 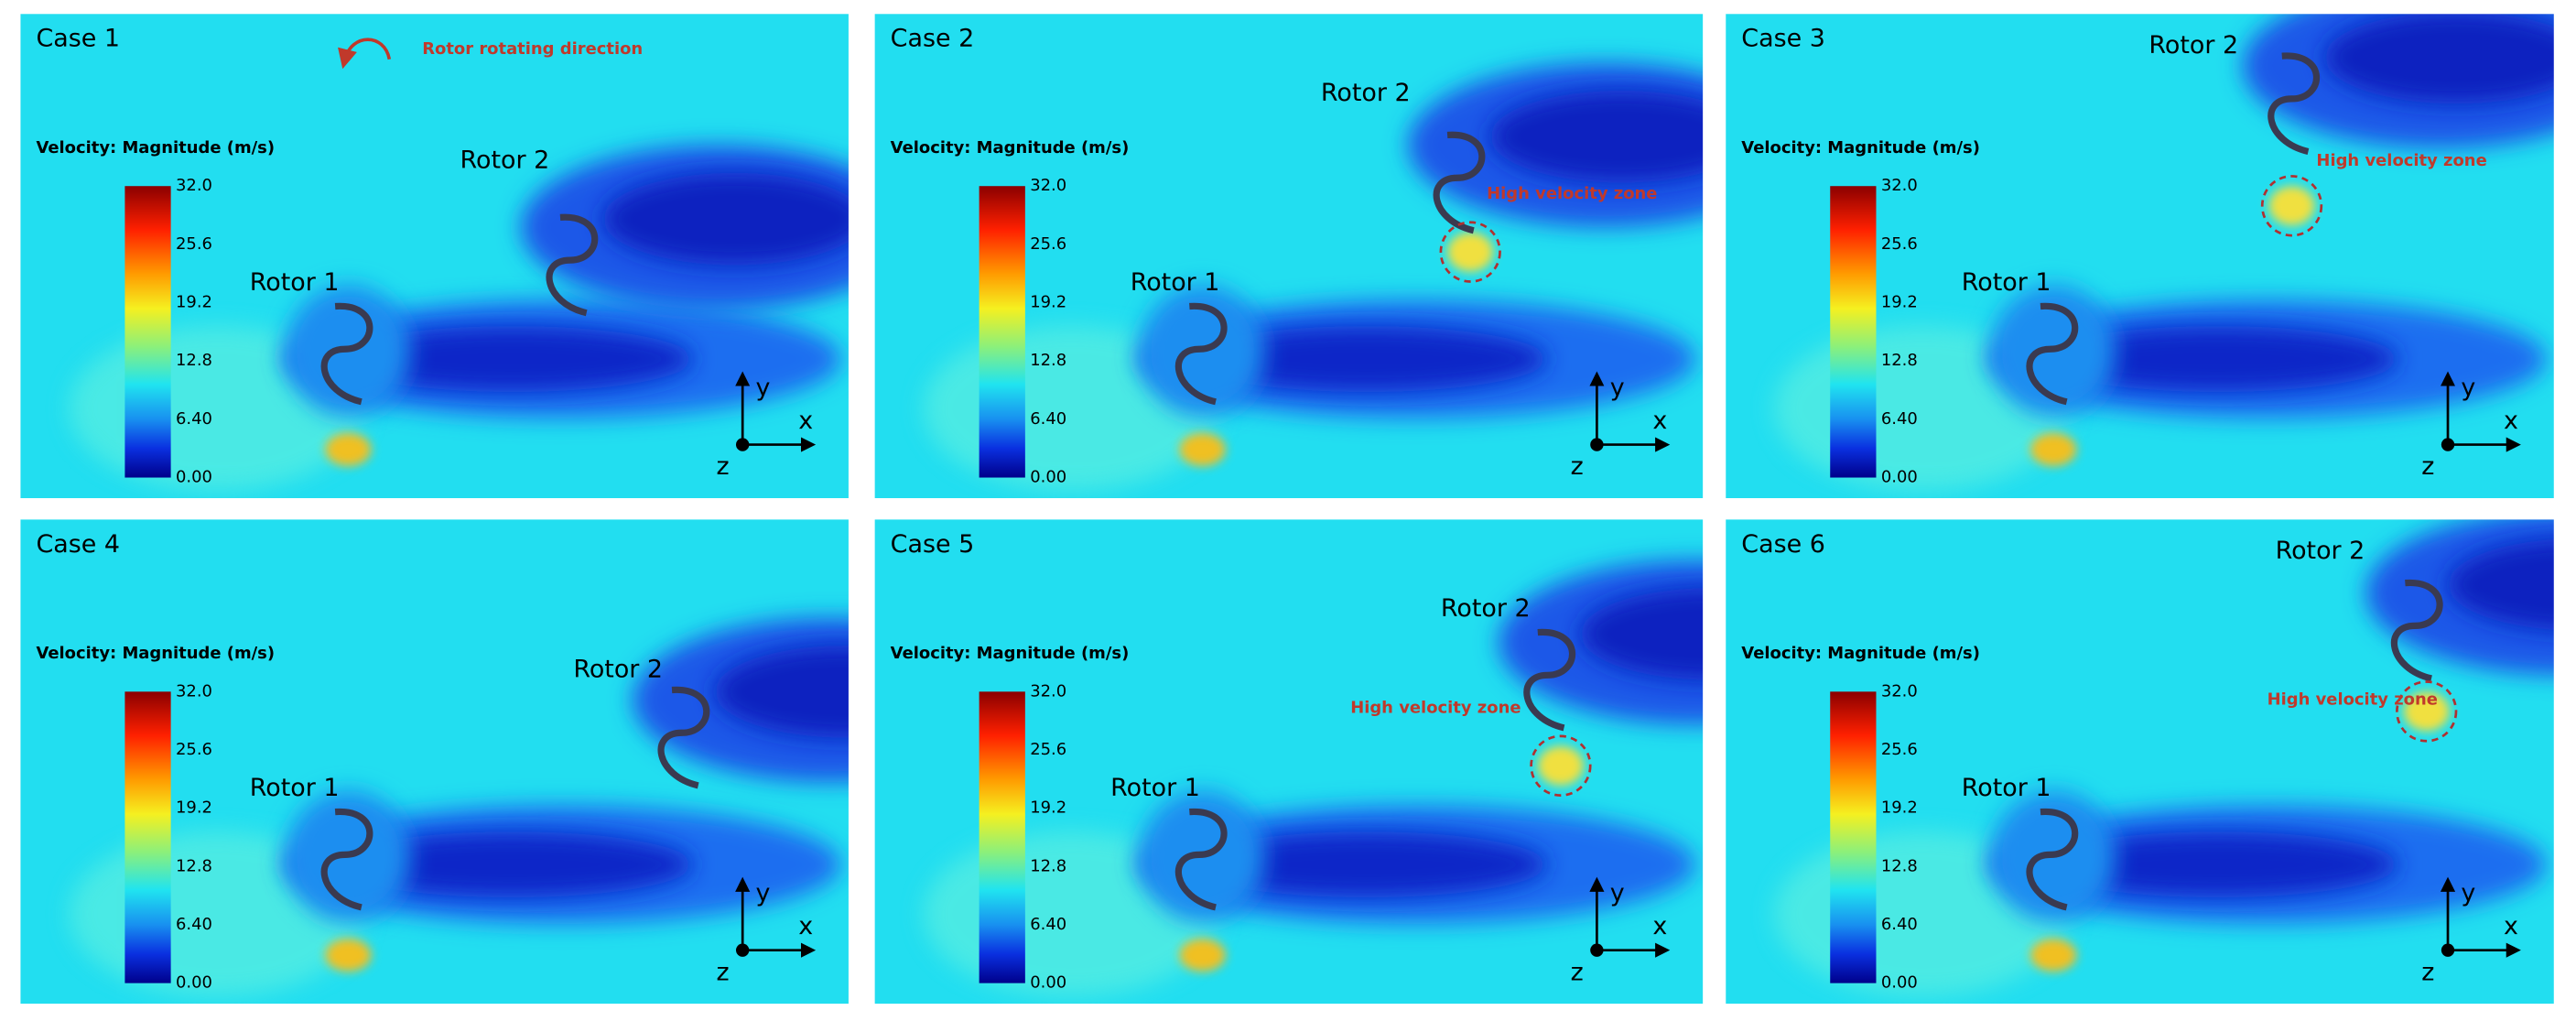 I want to click on rotation-arrow, so click(x=365, y=54).